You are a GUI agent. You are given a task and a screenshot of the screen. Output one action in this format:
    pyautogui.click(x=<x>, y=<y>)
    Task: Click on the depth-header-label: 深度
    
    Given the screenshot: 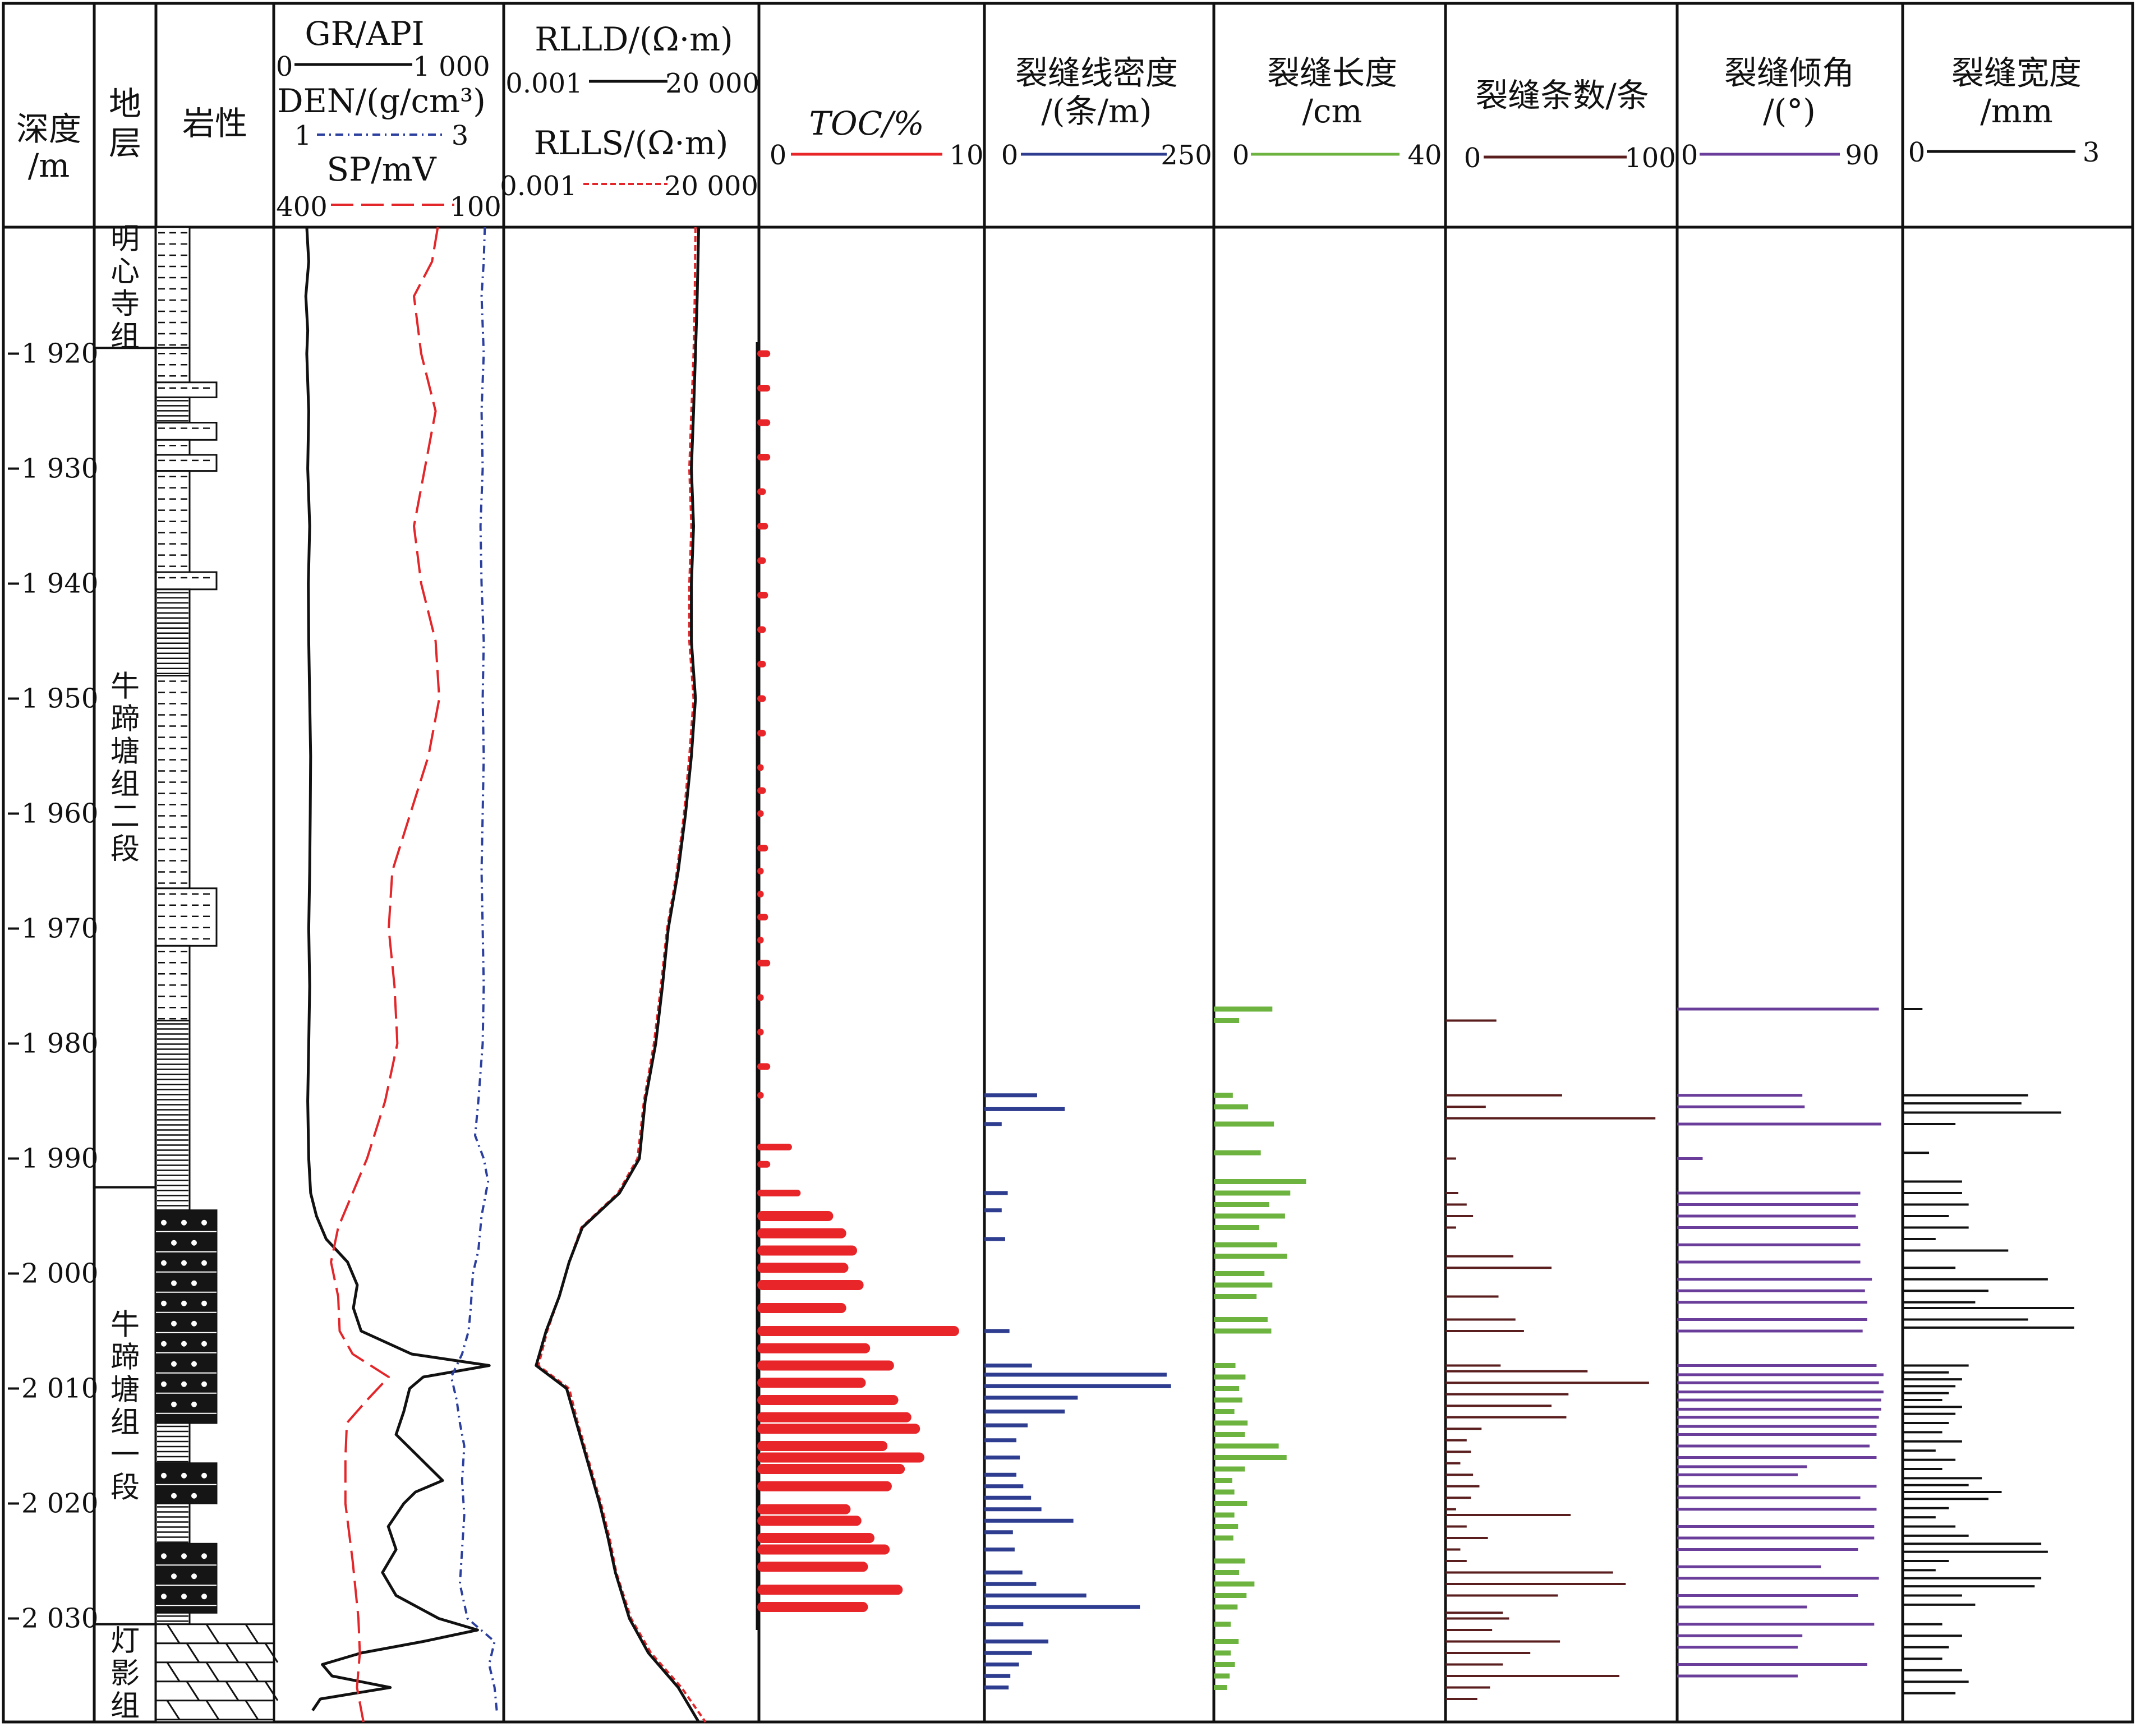 What is the action you would take?
    pyautogui.click(x=48, y=129)
    